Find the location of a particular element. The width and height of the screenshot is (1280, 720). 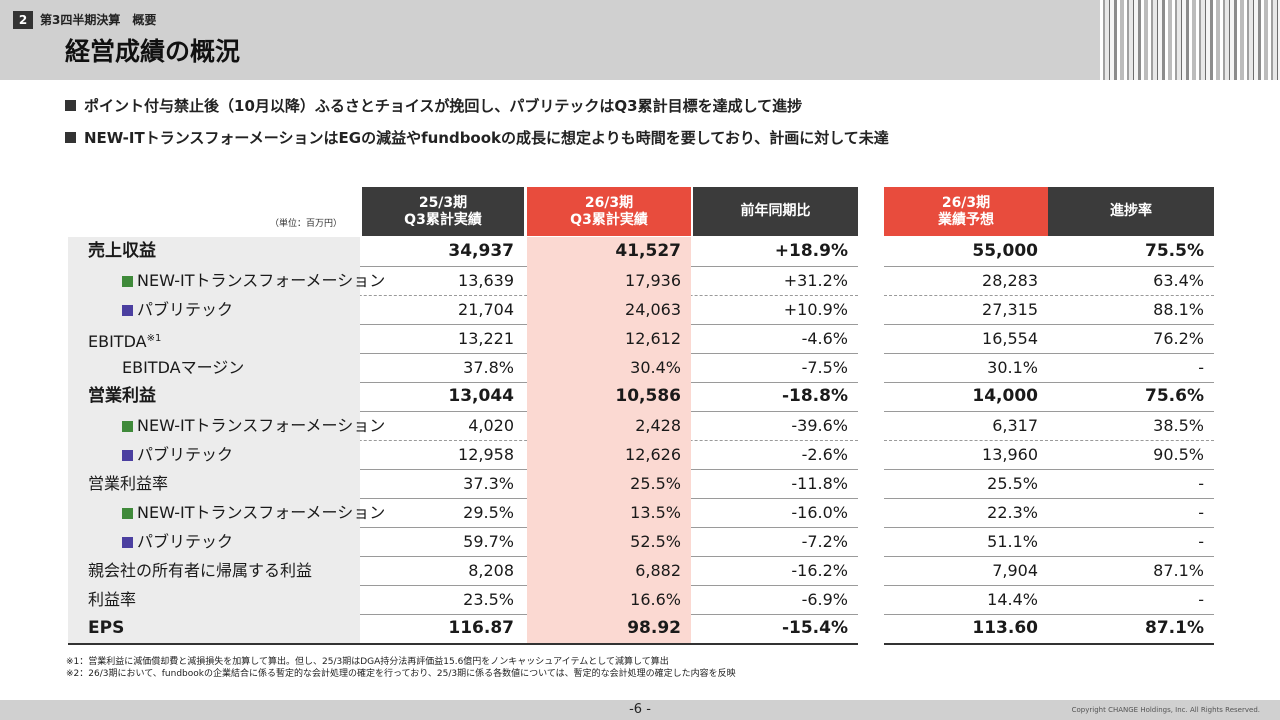

value-prev: 13,639 is located at coordinates (486, 280).